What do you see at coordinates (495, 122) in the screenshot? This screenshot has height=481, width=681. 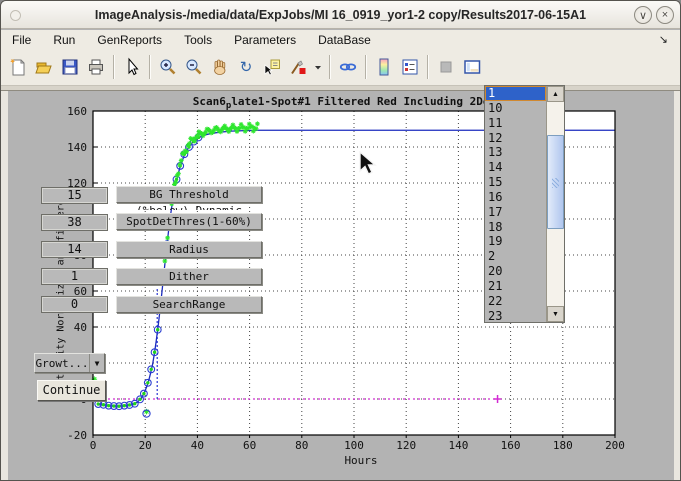 I see `list-item-11: 11` at bounding box center [495, 122].